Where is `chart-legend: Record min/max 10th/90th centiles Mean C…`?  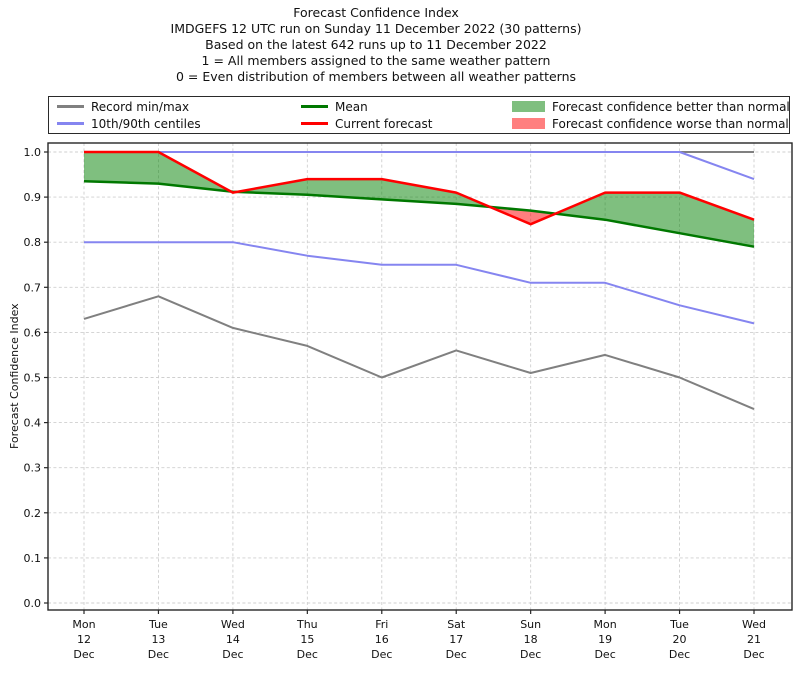 chart-legend: Record min/max 10th/90th centiles Mean C… is located at coordinates (419, 115).